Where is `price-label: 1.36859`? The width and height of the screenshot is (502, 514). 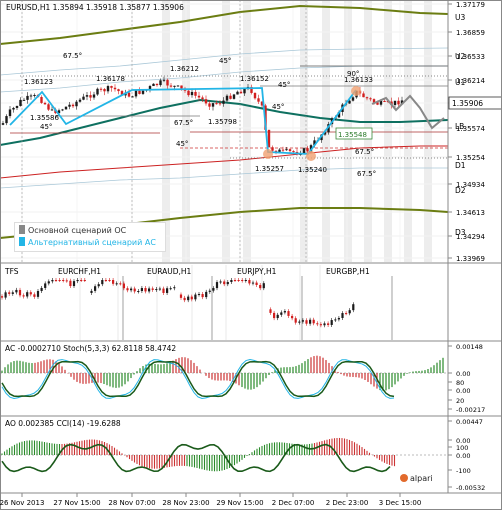
price-label: 1.36859 is located at coordinates (470, 33).